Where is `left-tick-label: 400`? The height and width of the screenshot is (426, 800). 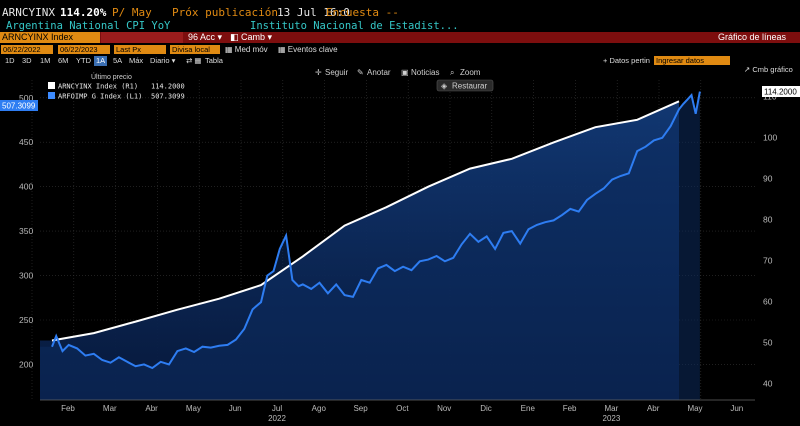 left-tick-label: 400 is located at coordinates (26, 187).